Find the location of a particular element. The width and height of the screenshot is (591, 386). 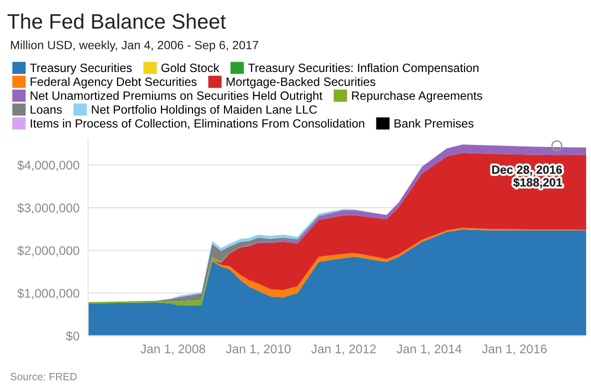

legend-label: Net Portfolio Holdings of Maiden Lane LLC is located at coordinates (204, 110).